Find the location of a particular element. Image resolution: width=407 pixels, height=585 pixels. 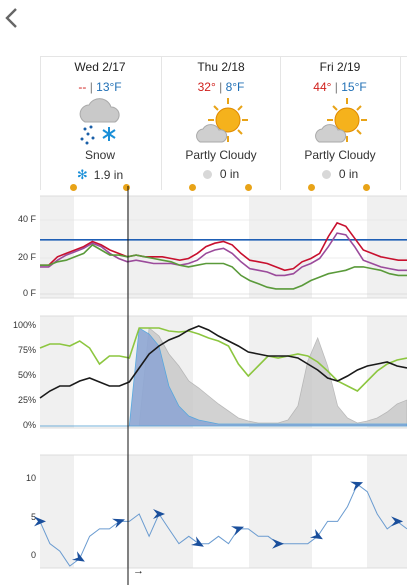

precip-amount: 1.9 in is located at coordinates (108, 175).